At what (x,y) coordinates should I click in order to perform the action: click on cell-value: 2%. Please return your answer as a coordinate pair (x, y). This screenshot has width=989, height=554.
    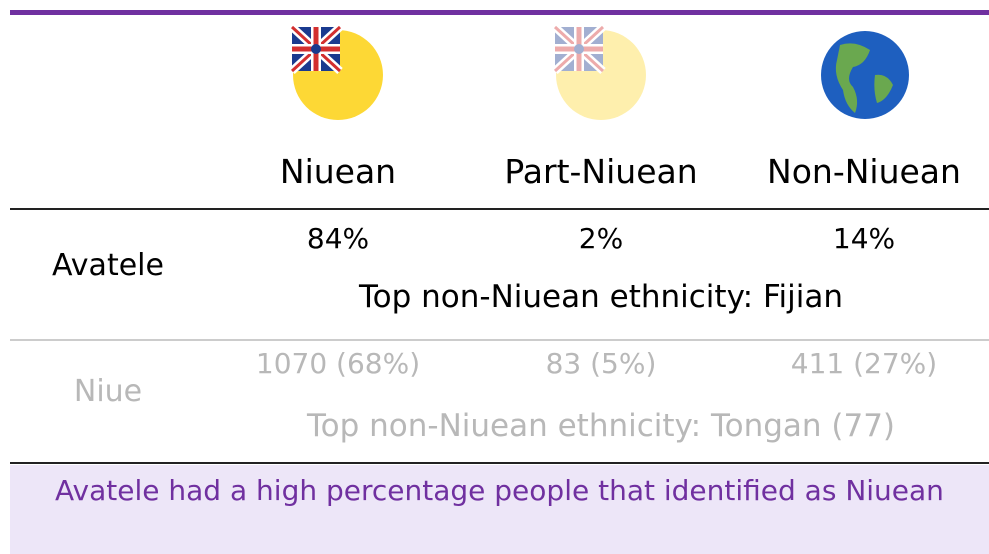
    Looking at the image, I should click on (601, 238).